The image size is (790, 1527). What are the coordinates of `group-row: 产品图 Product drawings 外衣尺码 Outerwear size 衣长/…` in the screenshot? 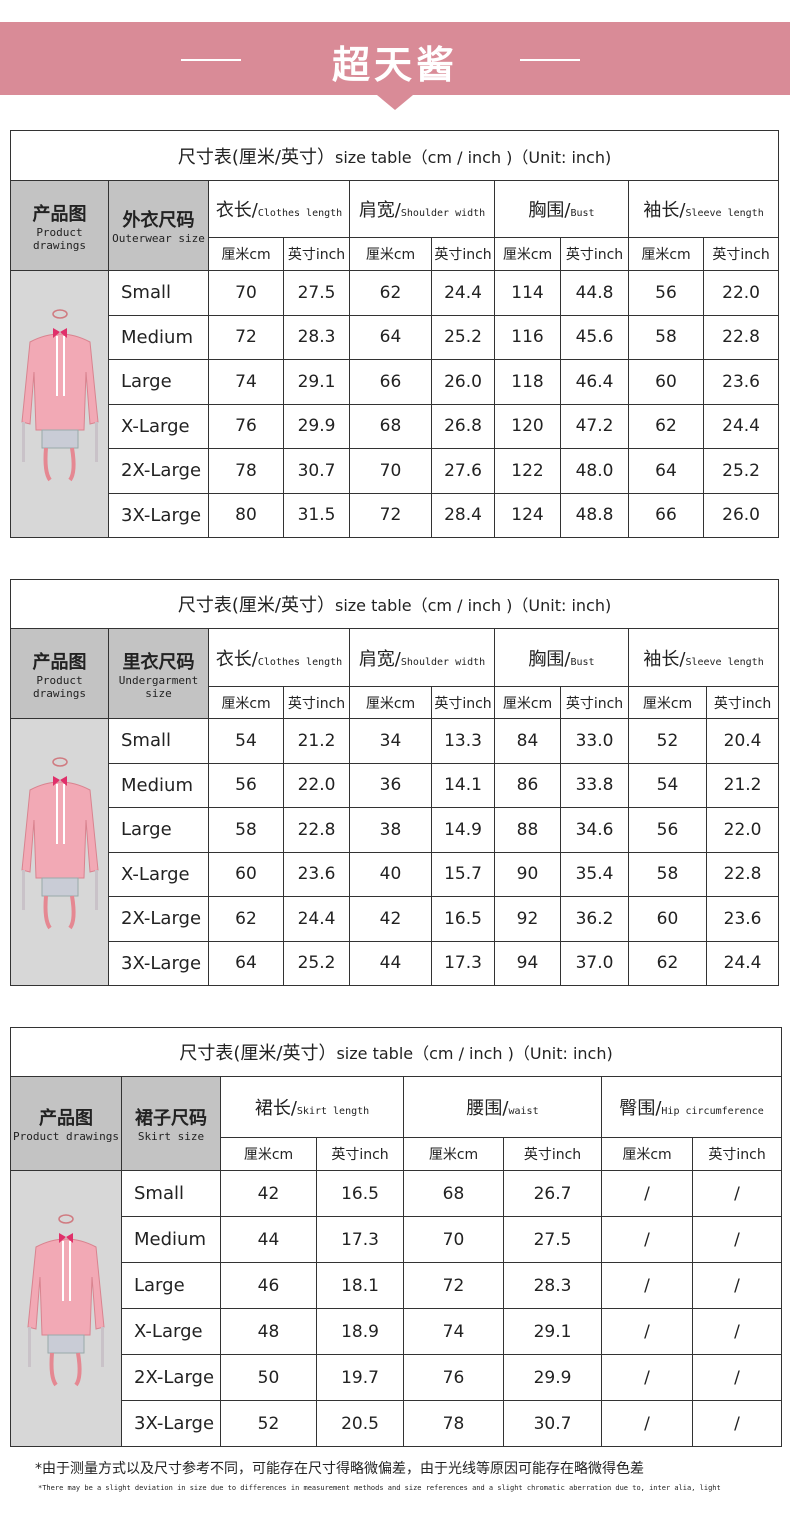 It's located at (395, 225).